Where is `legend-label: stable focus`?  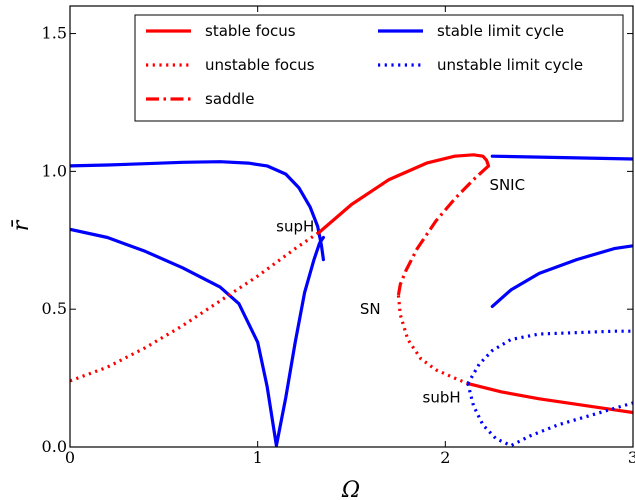 legend-label: stable focus is located at coordinates (250, 31).